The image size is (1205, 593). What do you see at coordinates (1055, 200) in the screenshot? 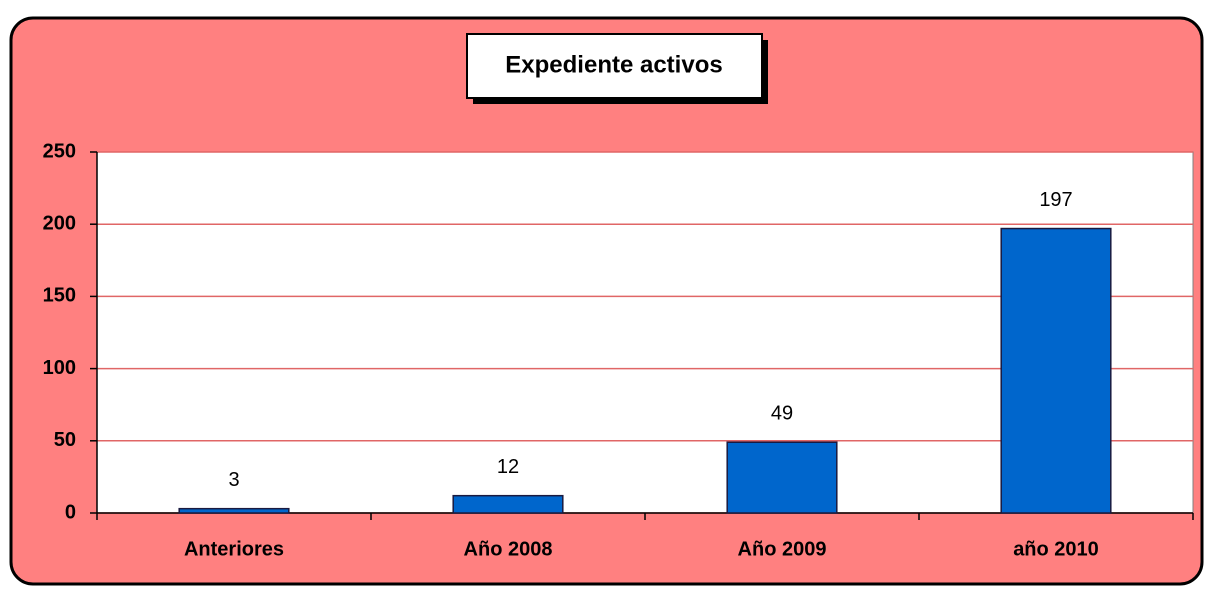
I see `data-label: 197` at bounding box center [1055, 200].